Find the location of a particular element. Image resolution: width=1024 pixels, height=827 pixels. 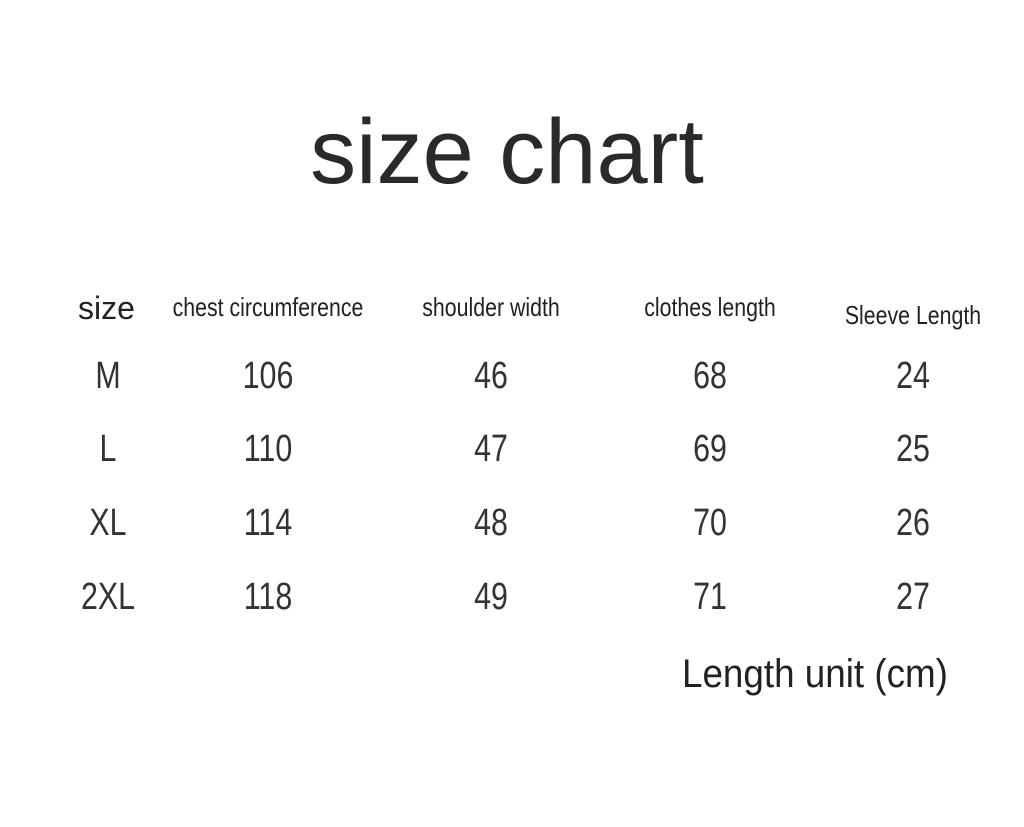

table-cell: 68 is located at coordinates (710, 376).